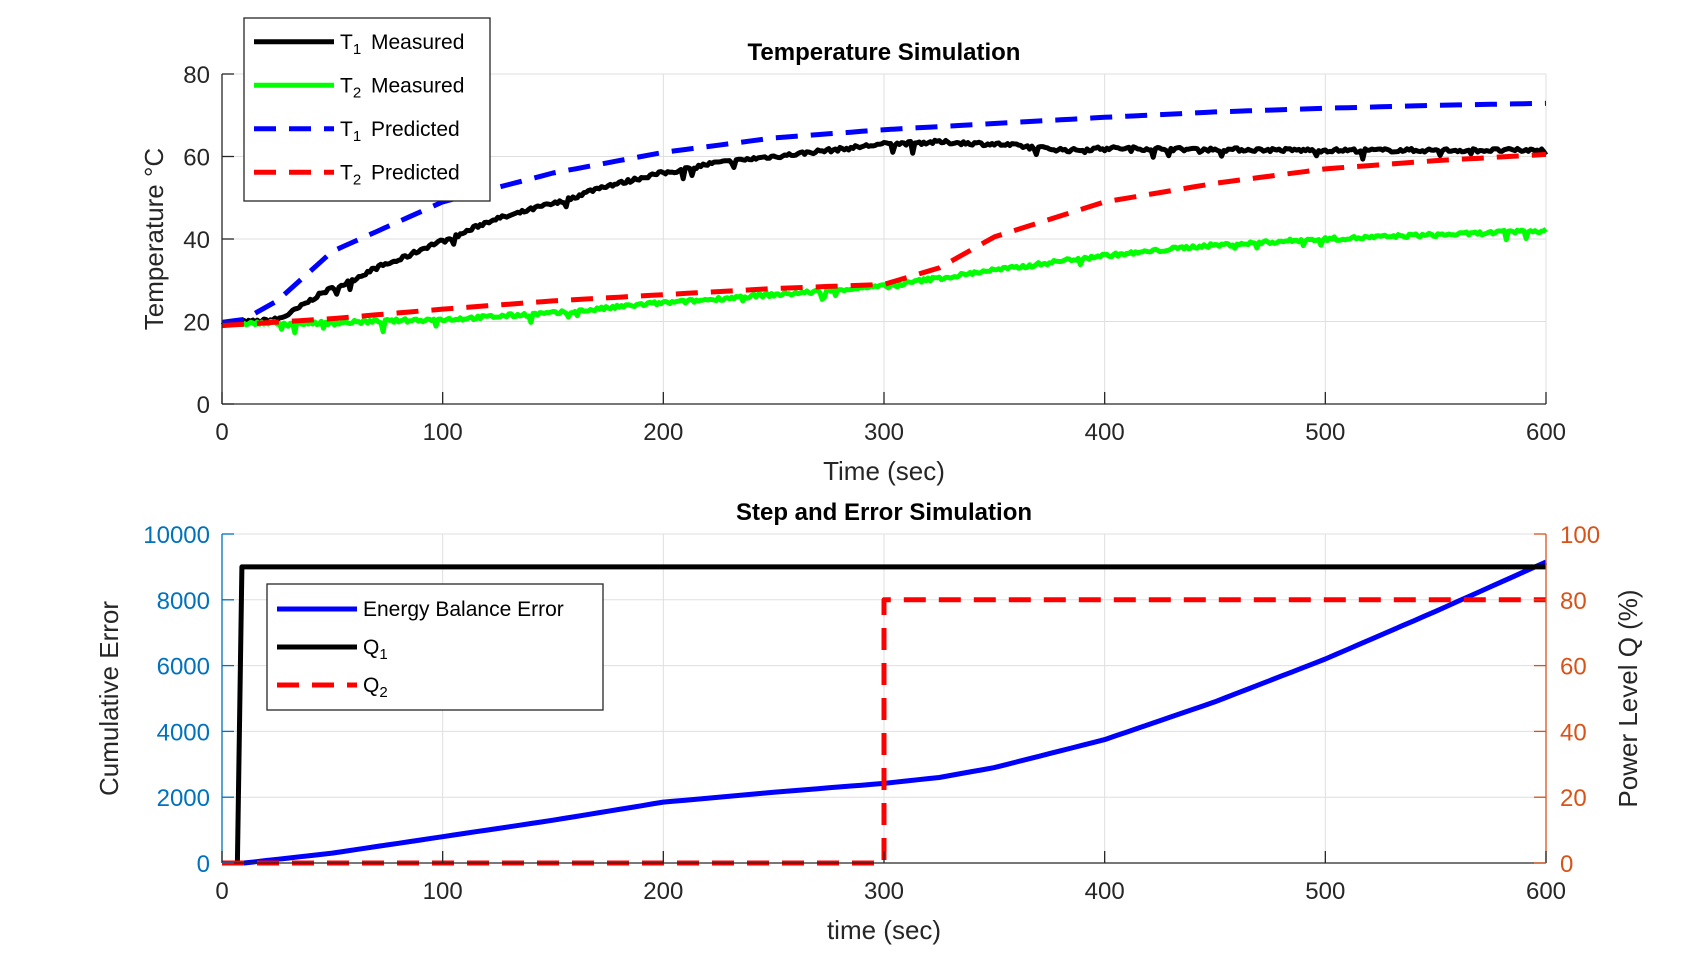  What do you see at coordinates (1573, 798) in the screenshot?
I see `right-y-tick-label: 20` at bounding box center [1573, 798].